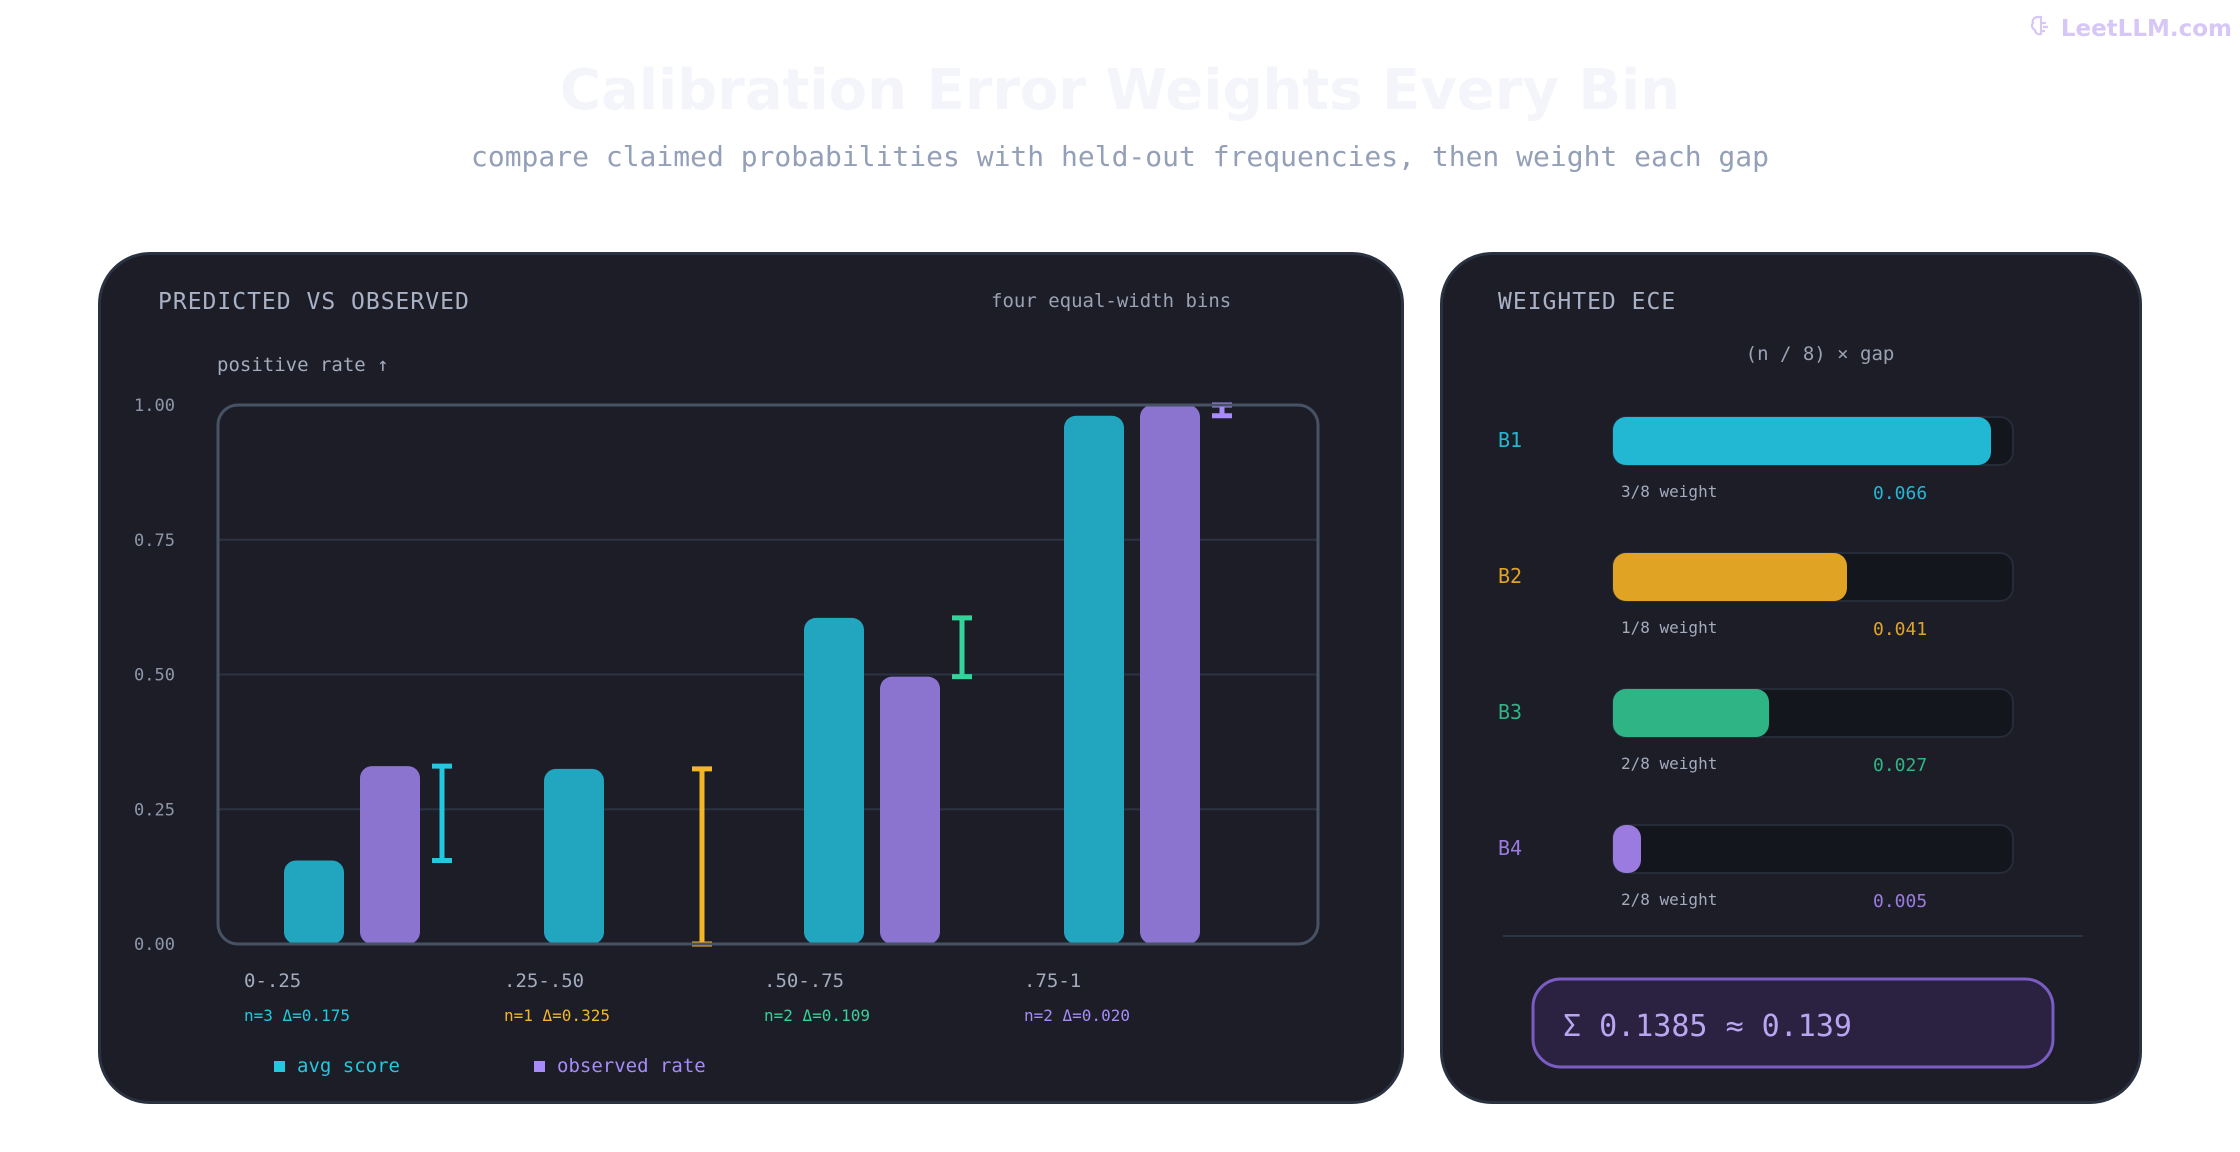  Describe the element at coordinates (544, 981) in the screenshot. I see `x-tick-label: .25-.50` at that location.